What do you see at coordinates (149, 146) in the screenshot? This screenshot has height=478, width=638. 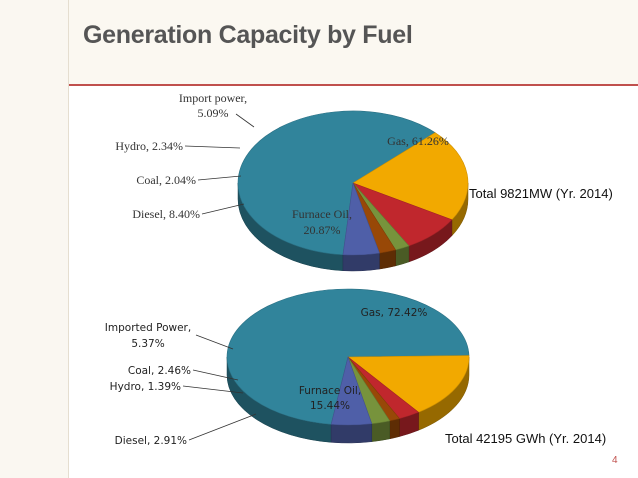 I see `data-label-hydro: Hydro, 2.34%` at bounding box center [149, 146].